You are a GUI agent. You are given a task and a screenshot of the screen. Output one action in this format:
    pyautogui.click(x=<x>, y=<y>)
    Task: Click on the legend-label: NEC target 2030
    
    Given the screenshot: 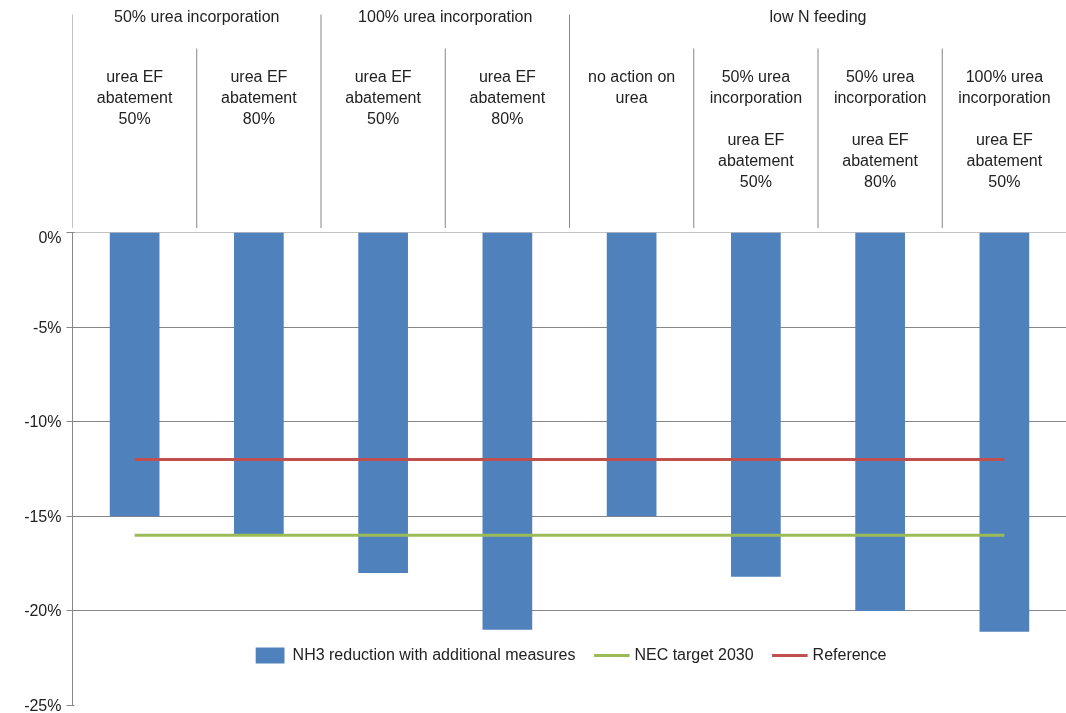 What is the action you would take?
    pyautogui.click(x=694, y=655)
    